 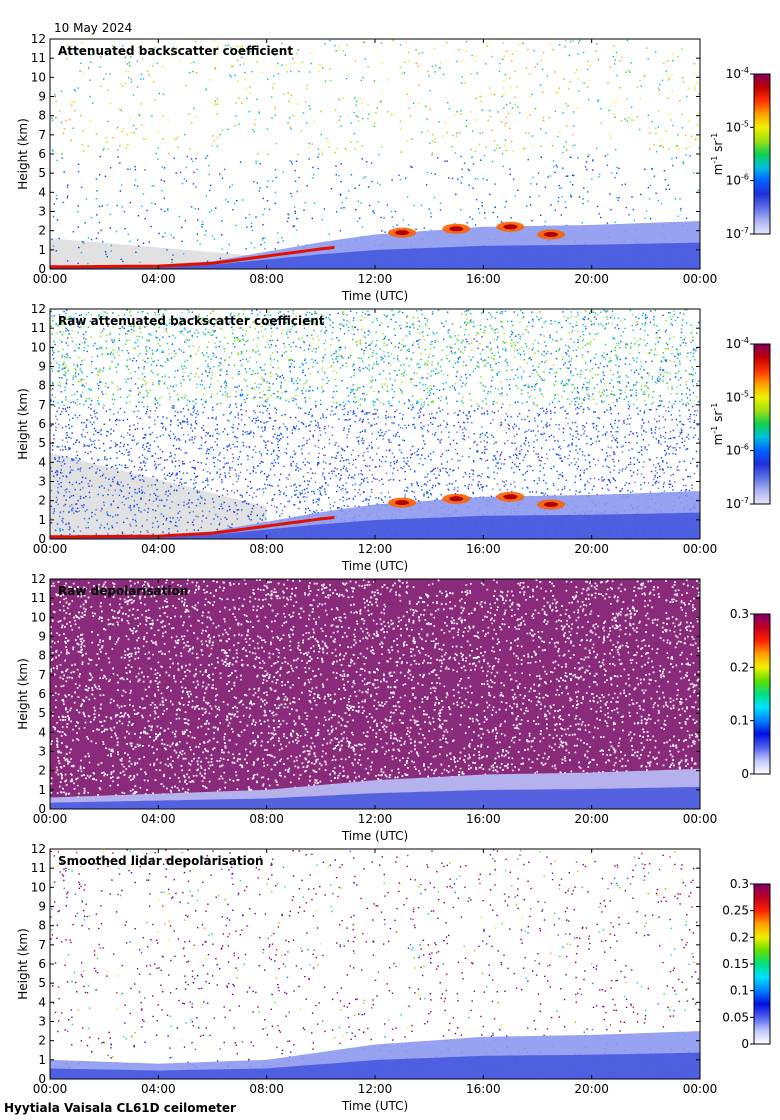 What do you see at coordinates (739, 937) in the screenshot?
I see `colorbar-tick-label: 0.2` at bounding box center [739, 937].